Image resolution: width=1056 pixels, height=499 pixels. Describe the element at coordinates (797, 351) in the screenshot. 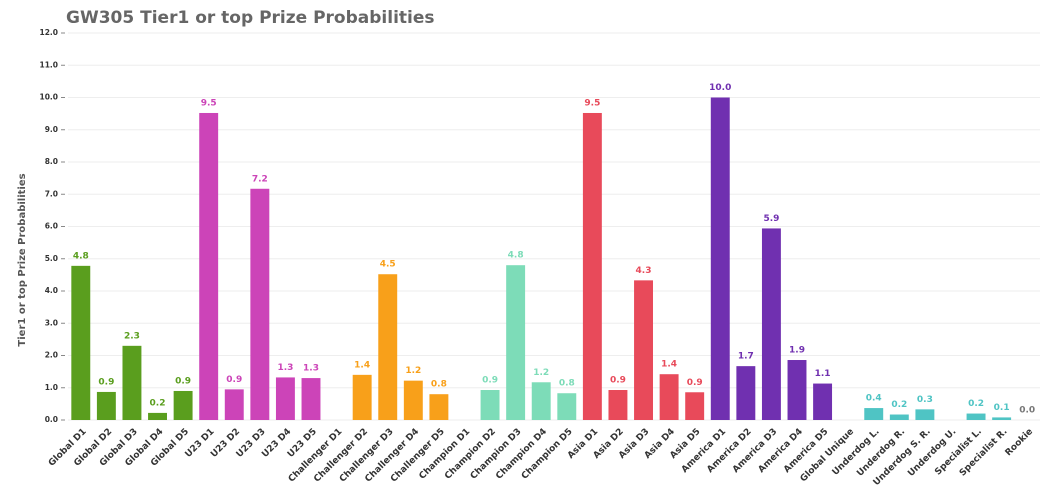

I see `value-label: 1.9` at that location.